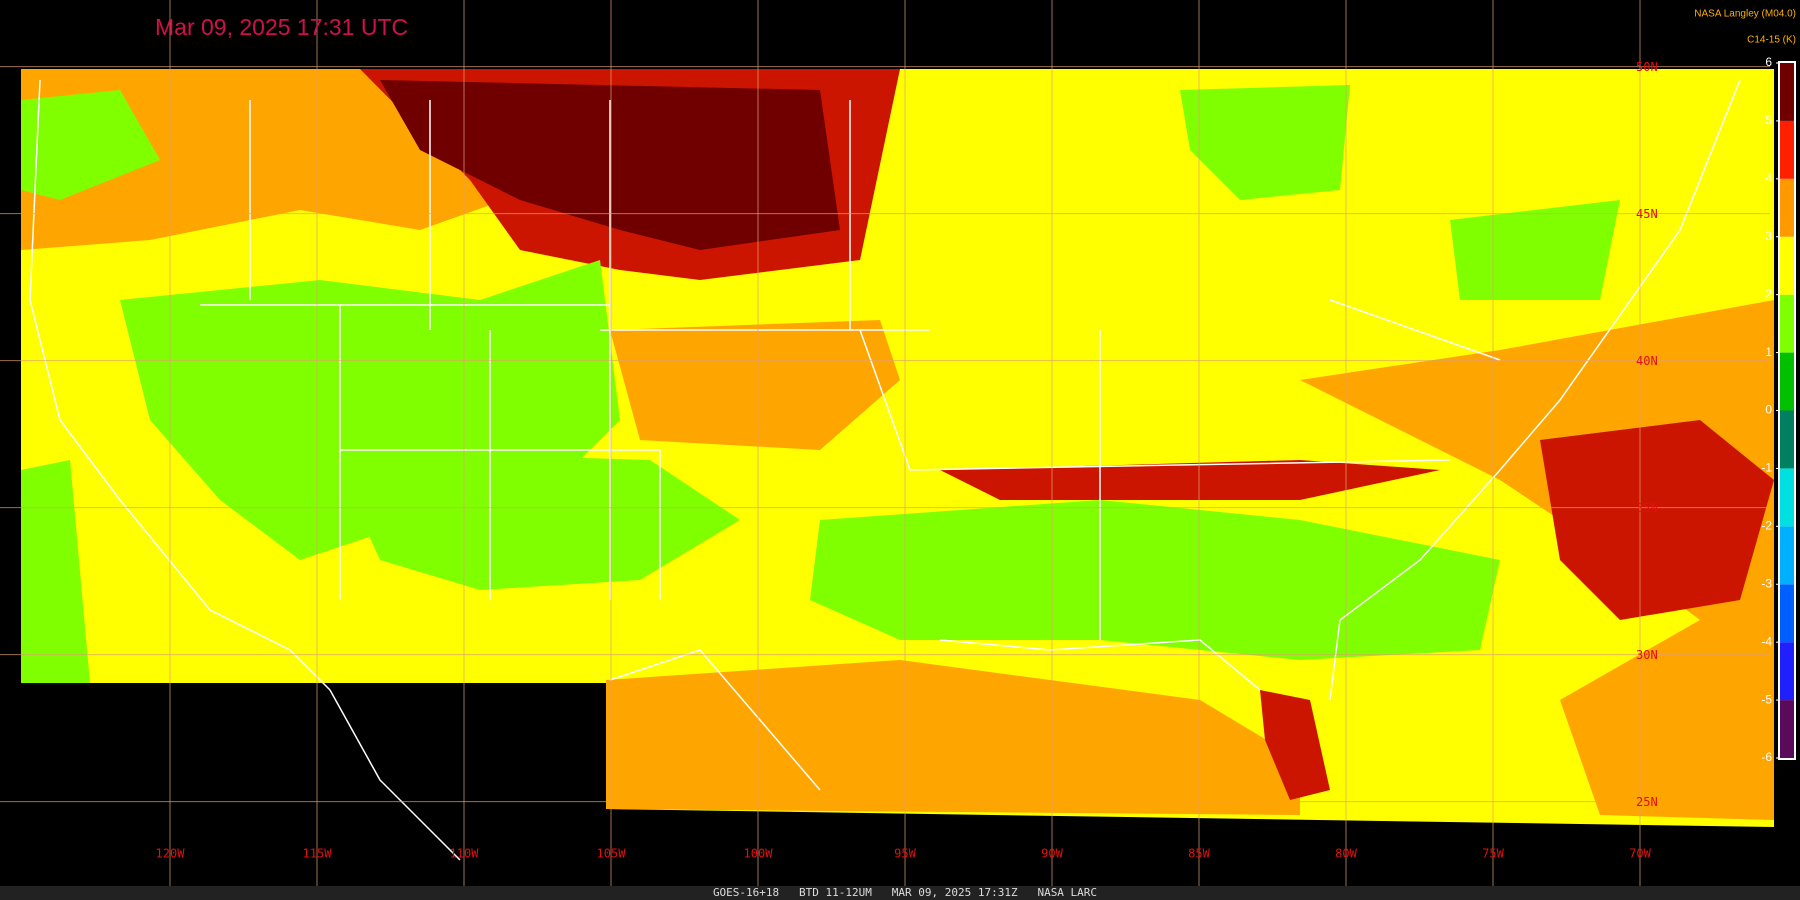  I want to click on colorbar-label: C14-15 (K), so click(1771, 40).